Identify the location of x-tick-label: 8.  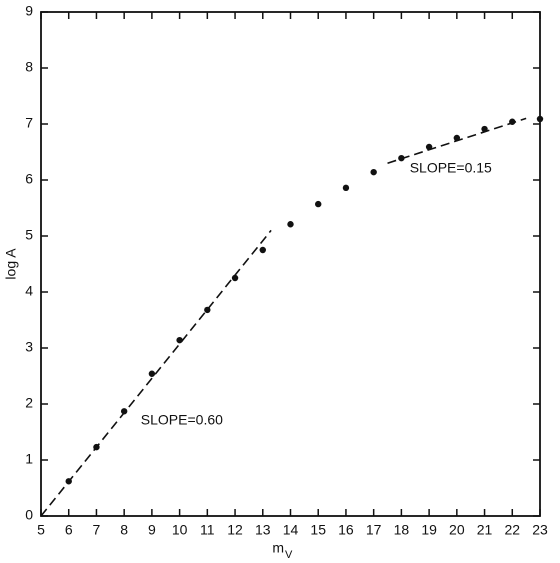
(124, 530).